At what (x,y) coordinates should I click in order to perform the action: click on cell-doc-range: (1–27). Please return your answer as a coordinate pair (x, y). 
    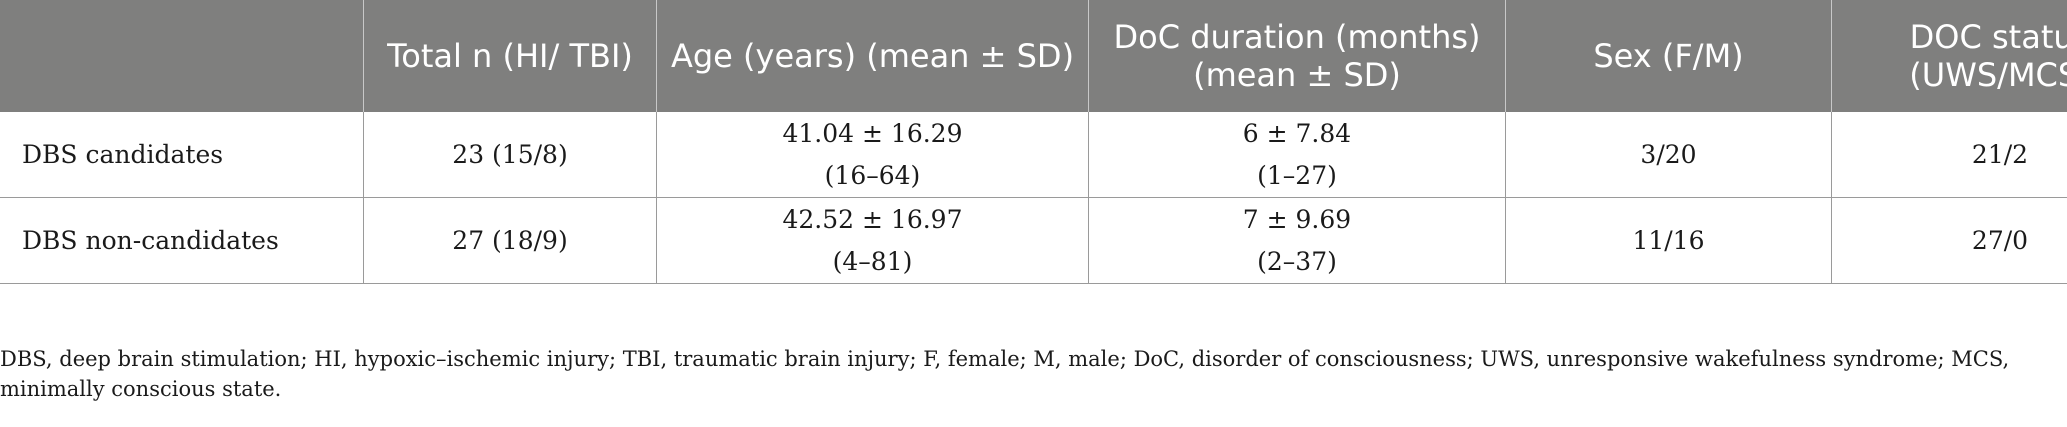
    Looking at the image, I should click on (1297, 175).